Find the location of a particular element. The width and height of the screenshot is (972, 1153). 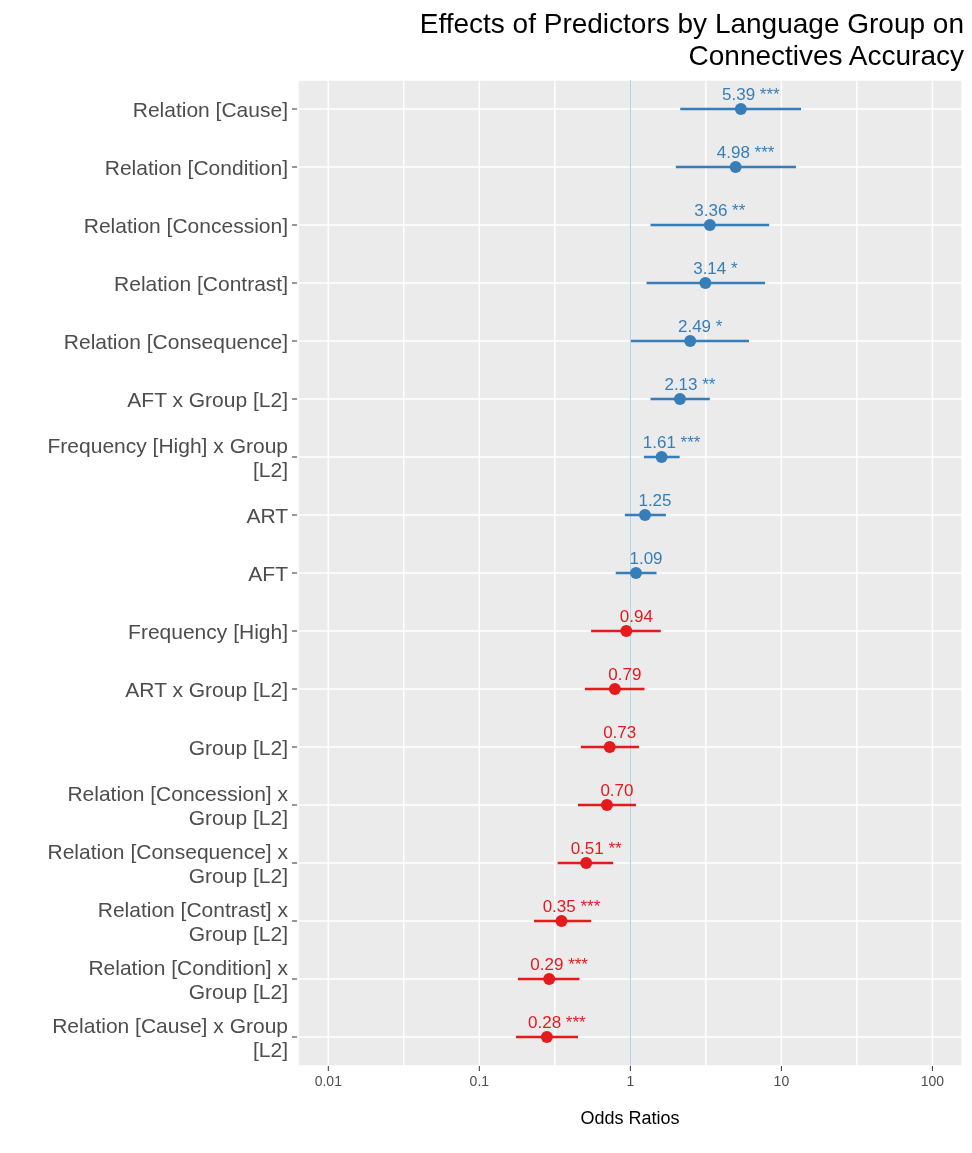

data-label: 0.51 ** is located at coordinates (596, 848).